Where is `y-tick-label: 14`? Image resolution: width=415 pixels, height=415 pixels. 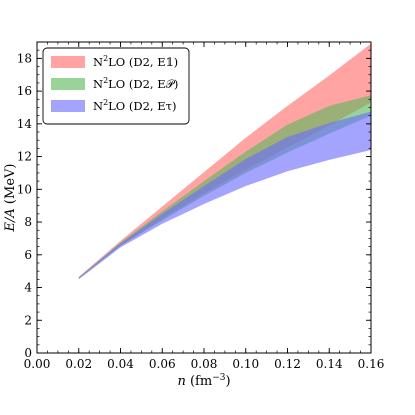
y-tick-label: 14 is located at coordinates (25, 124).